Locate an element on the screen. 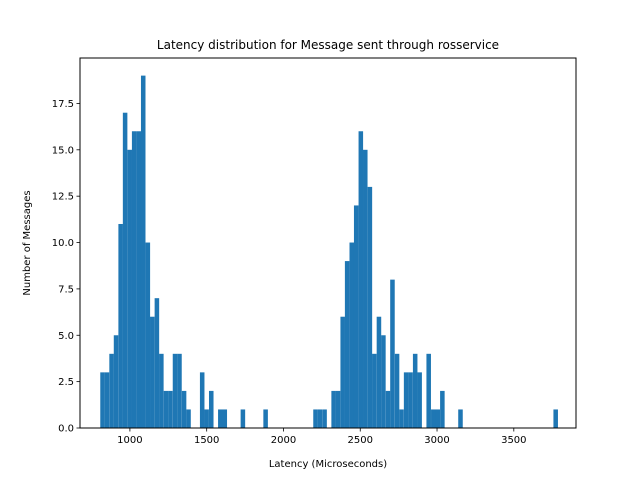  y-tick-label: 0.0 is located at coordinates (66, 429).